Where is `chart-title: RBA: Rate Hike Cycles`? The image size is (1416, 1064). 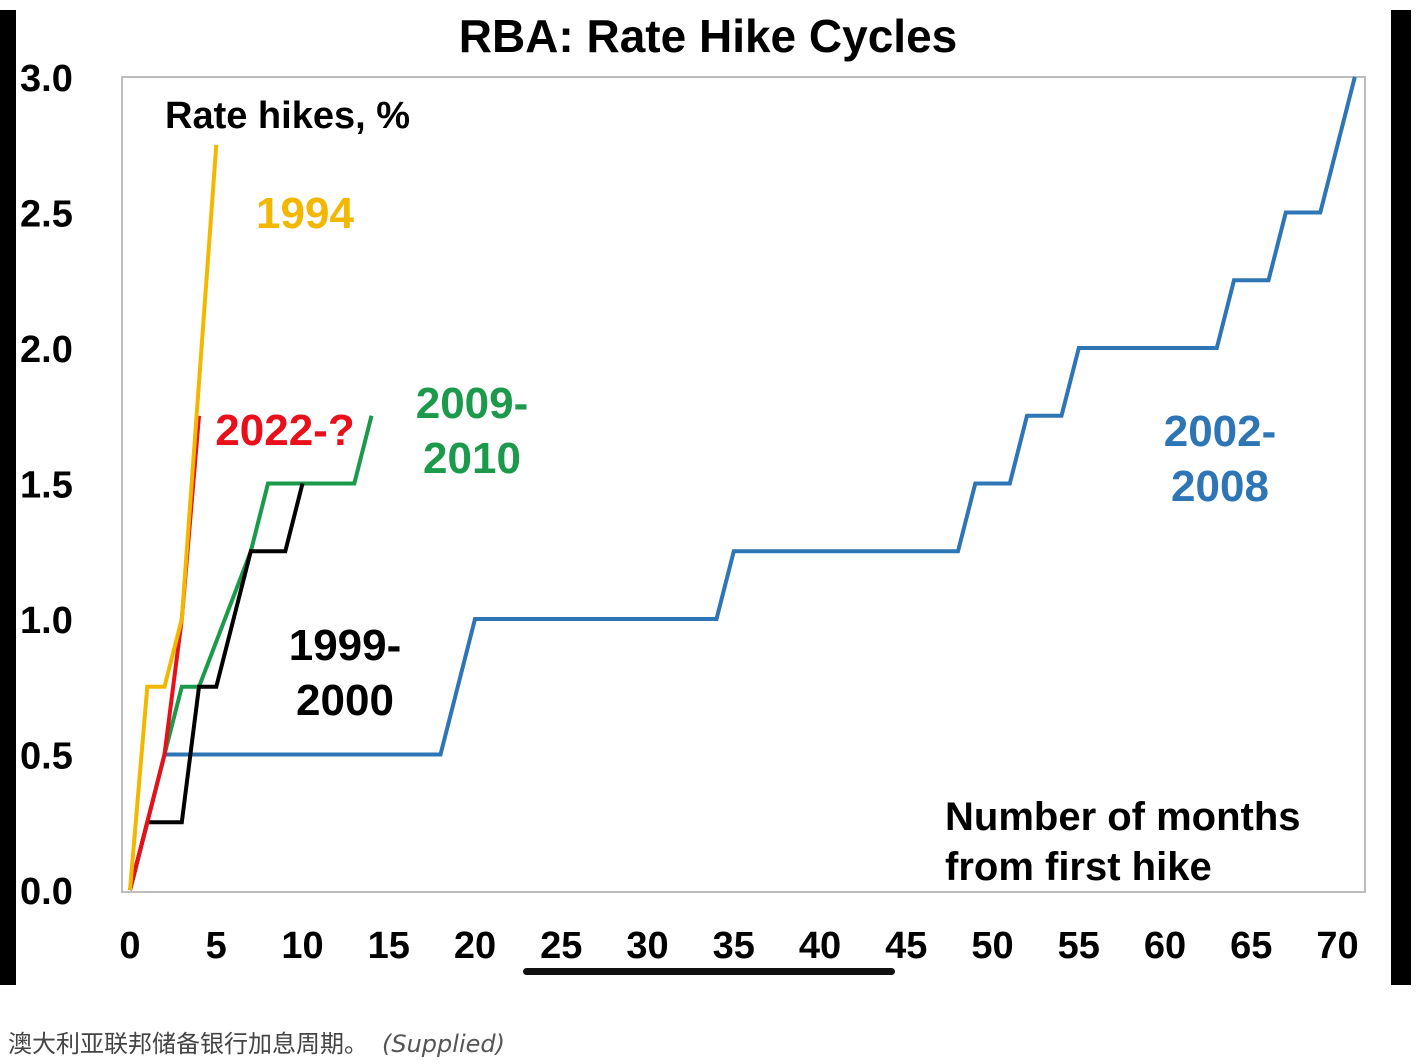 chart-title: RBA: Rate Hike Cycles is located at coordinates (708, 36).